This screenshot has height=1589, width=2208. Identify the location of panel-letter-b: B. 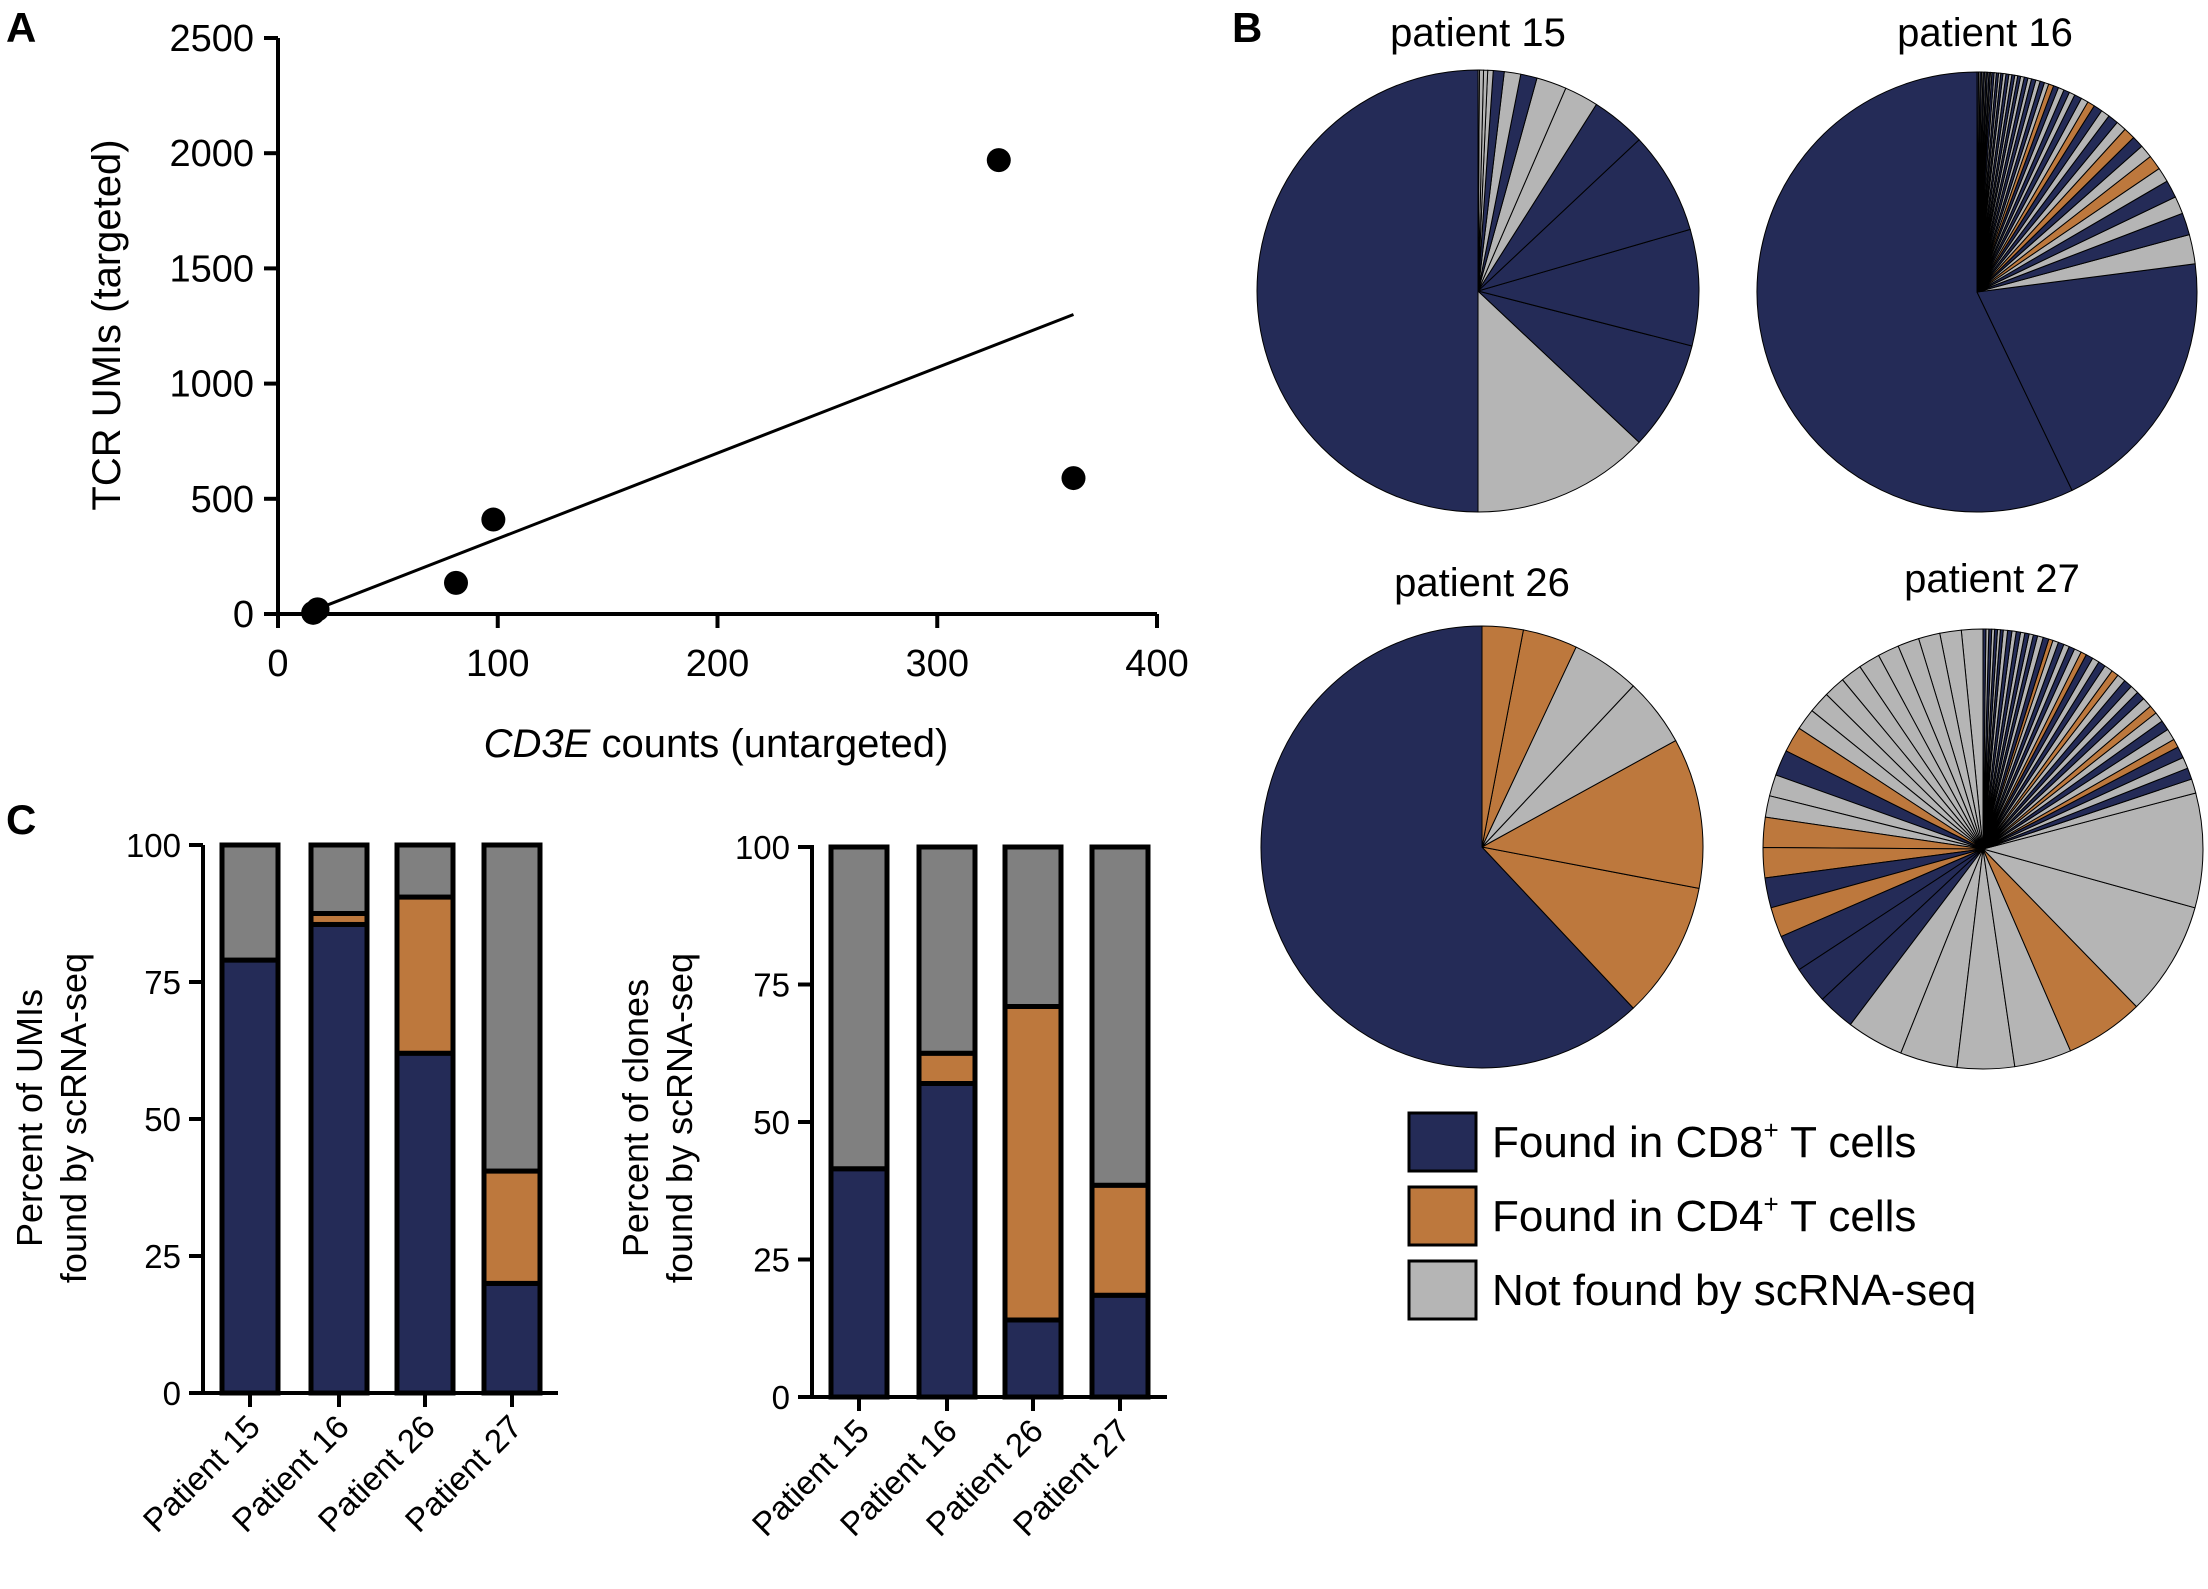
(1247, 27).